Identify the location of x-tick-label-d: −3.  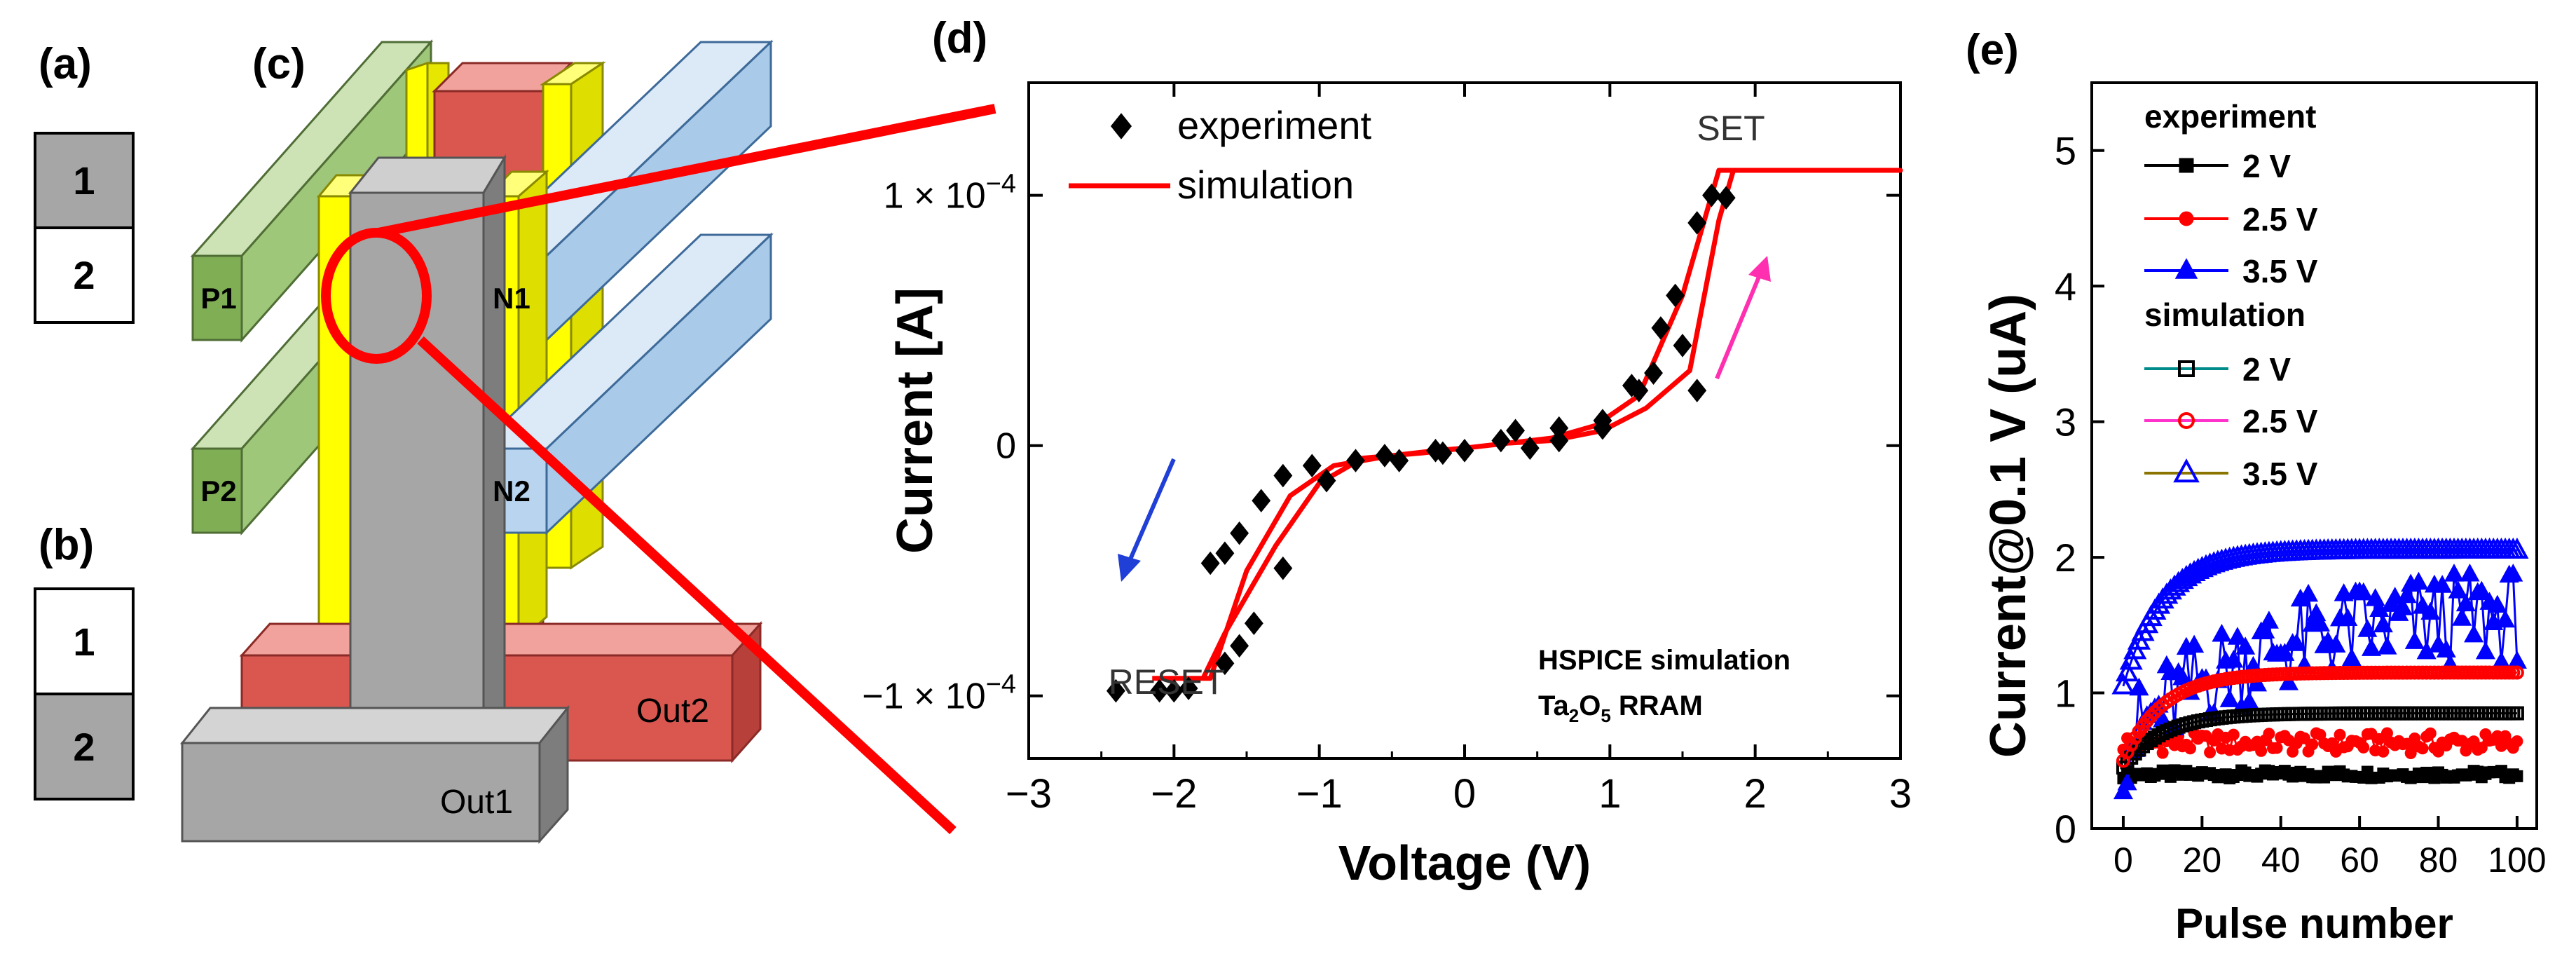
(1029, 794).